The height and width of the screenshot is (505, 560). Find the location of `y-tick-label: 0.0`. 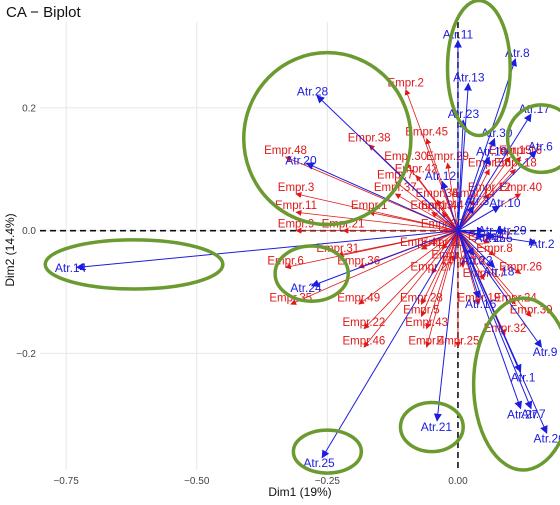

y-tick-label: 0.0 is located at coordinates (29, 231).